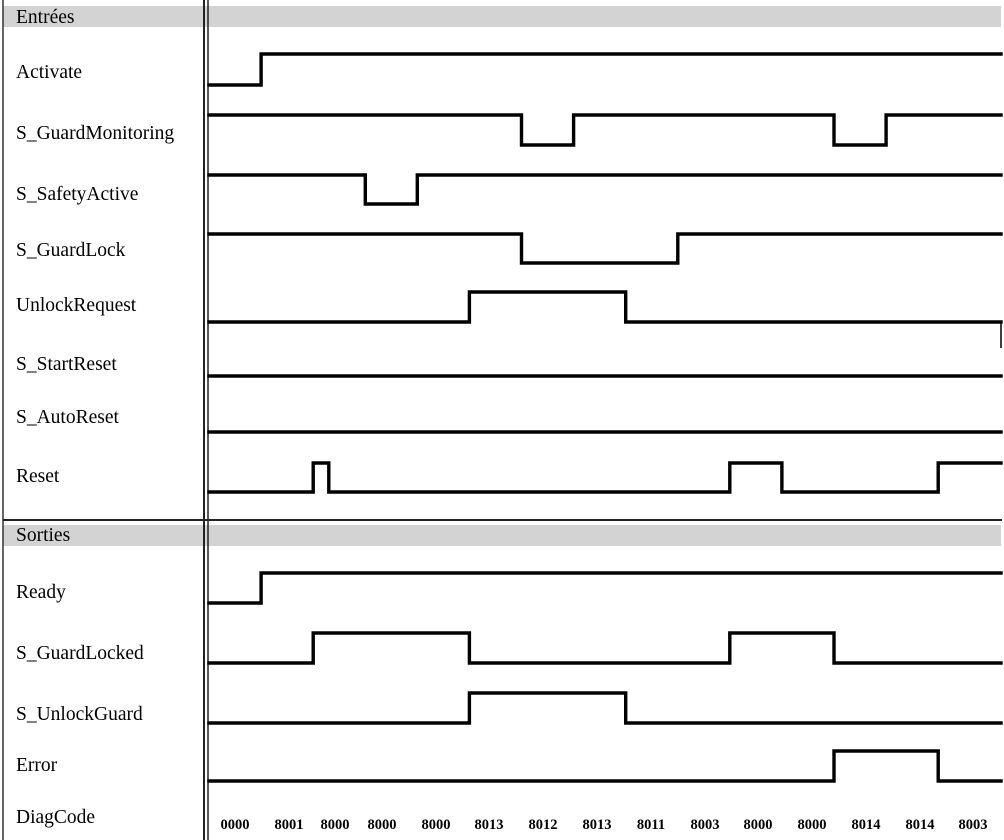 This screenshot has width=1004, height=840. Describe the element at coordinates (605, 588) in the screenshot. I see `waveform-ready` at that location.